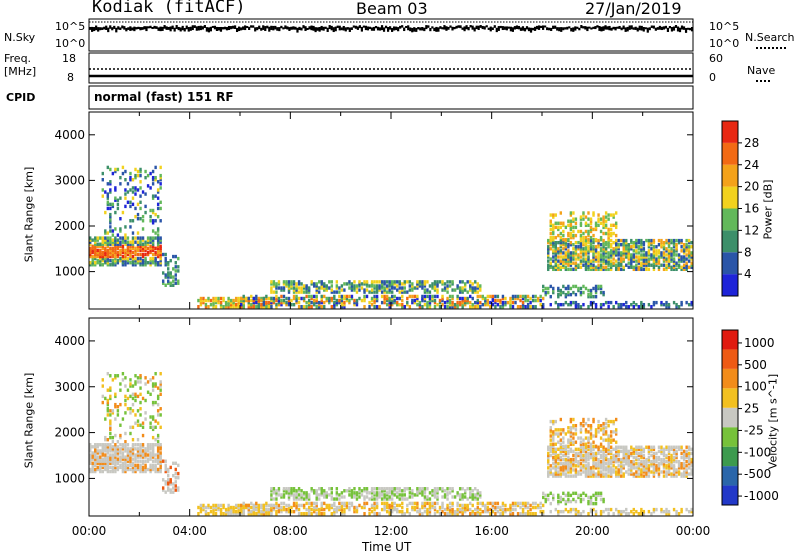  I want to click on colorbar-tick-label: -25, so click(754, 430).